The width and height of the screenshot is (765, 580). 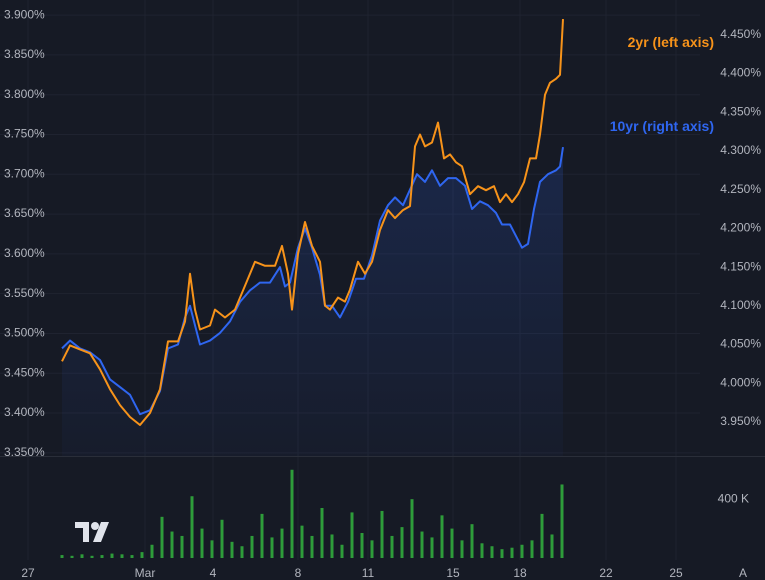 What do you see at coordinates (24, 372) in the screenshot?
I see `y-tick-label: 3.450%` at bounding box center [24, 372].